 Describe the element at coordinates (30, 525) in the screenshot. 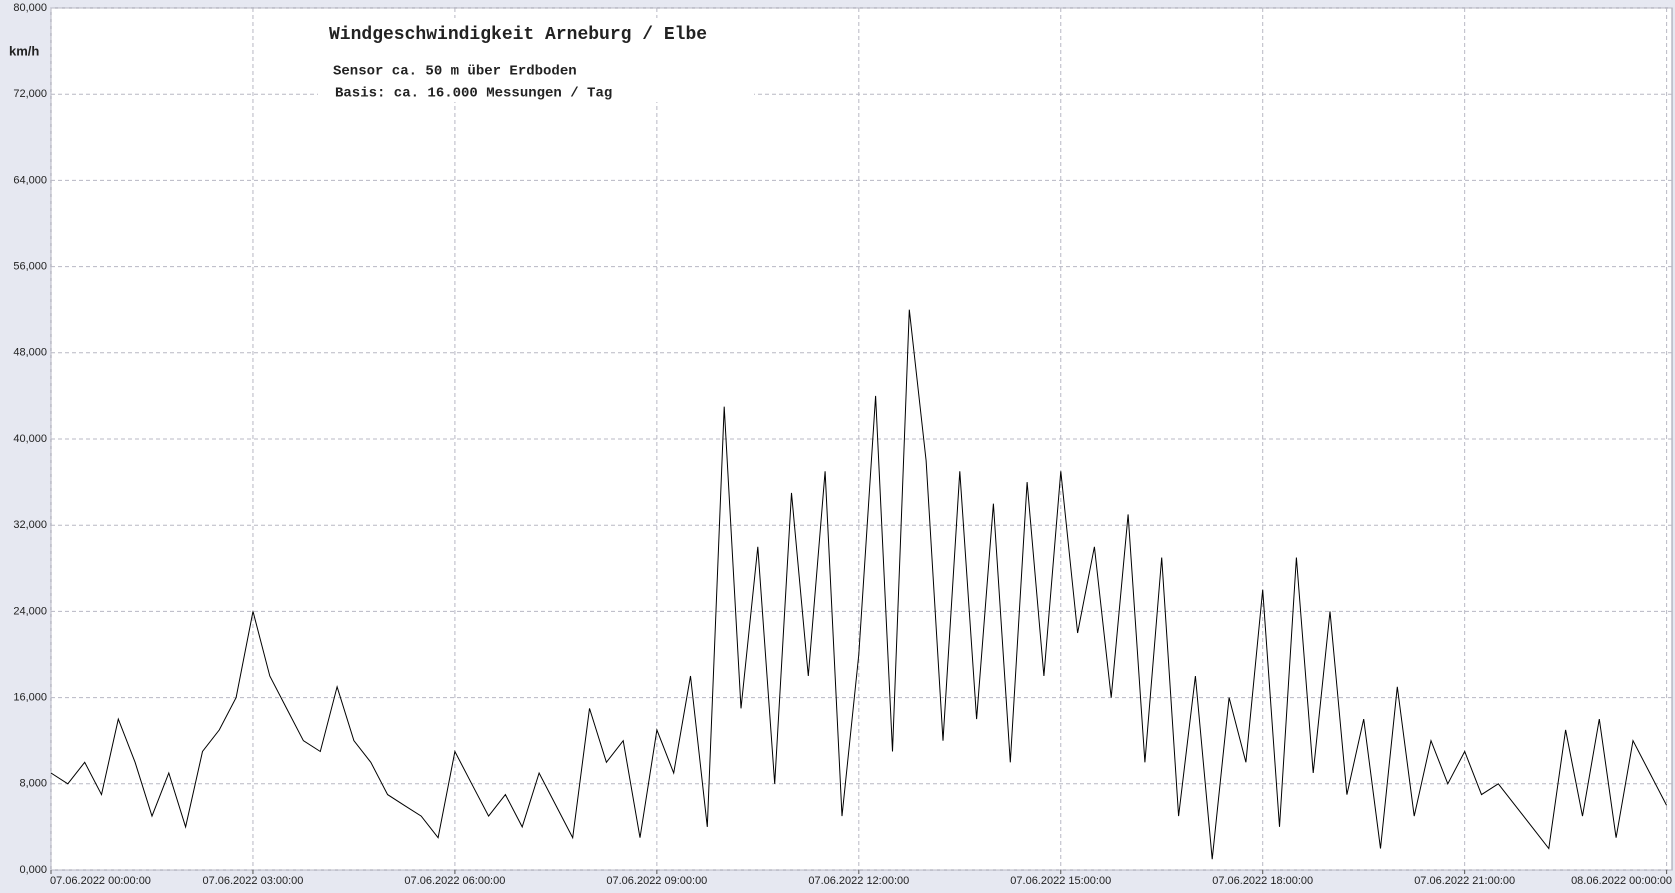

I see `y-tick-label: 32,000` at that location.